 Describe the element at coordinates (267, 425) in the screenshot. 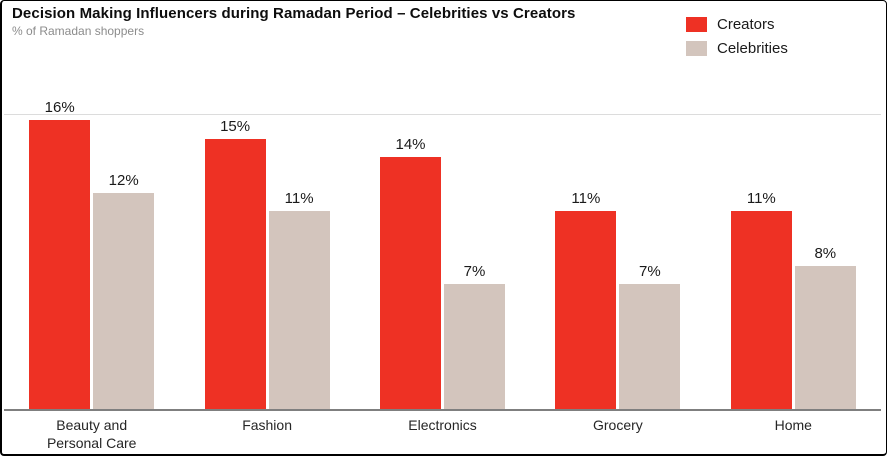

I see `category-label-fashion: Fashion` at that location.